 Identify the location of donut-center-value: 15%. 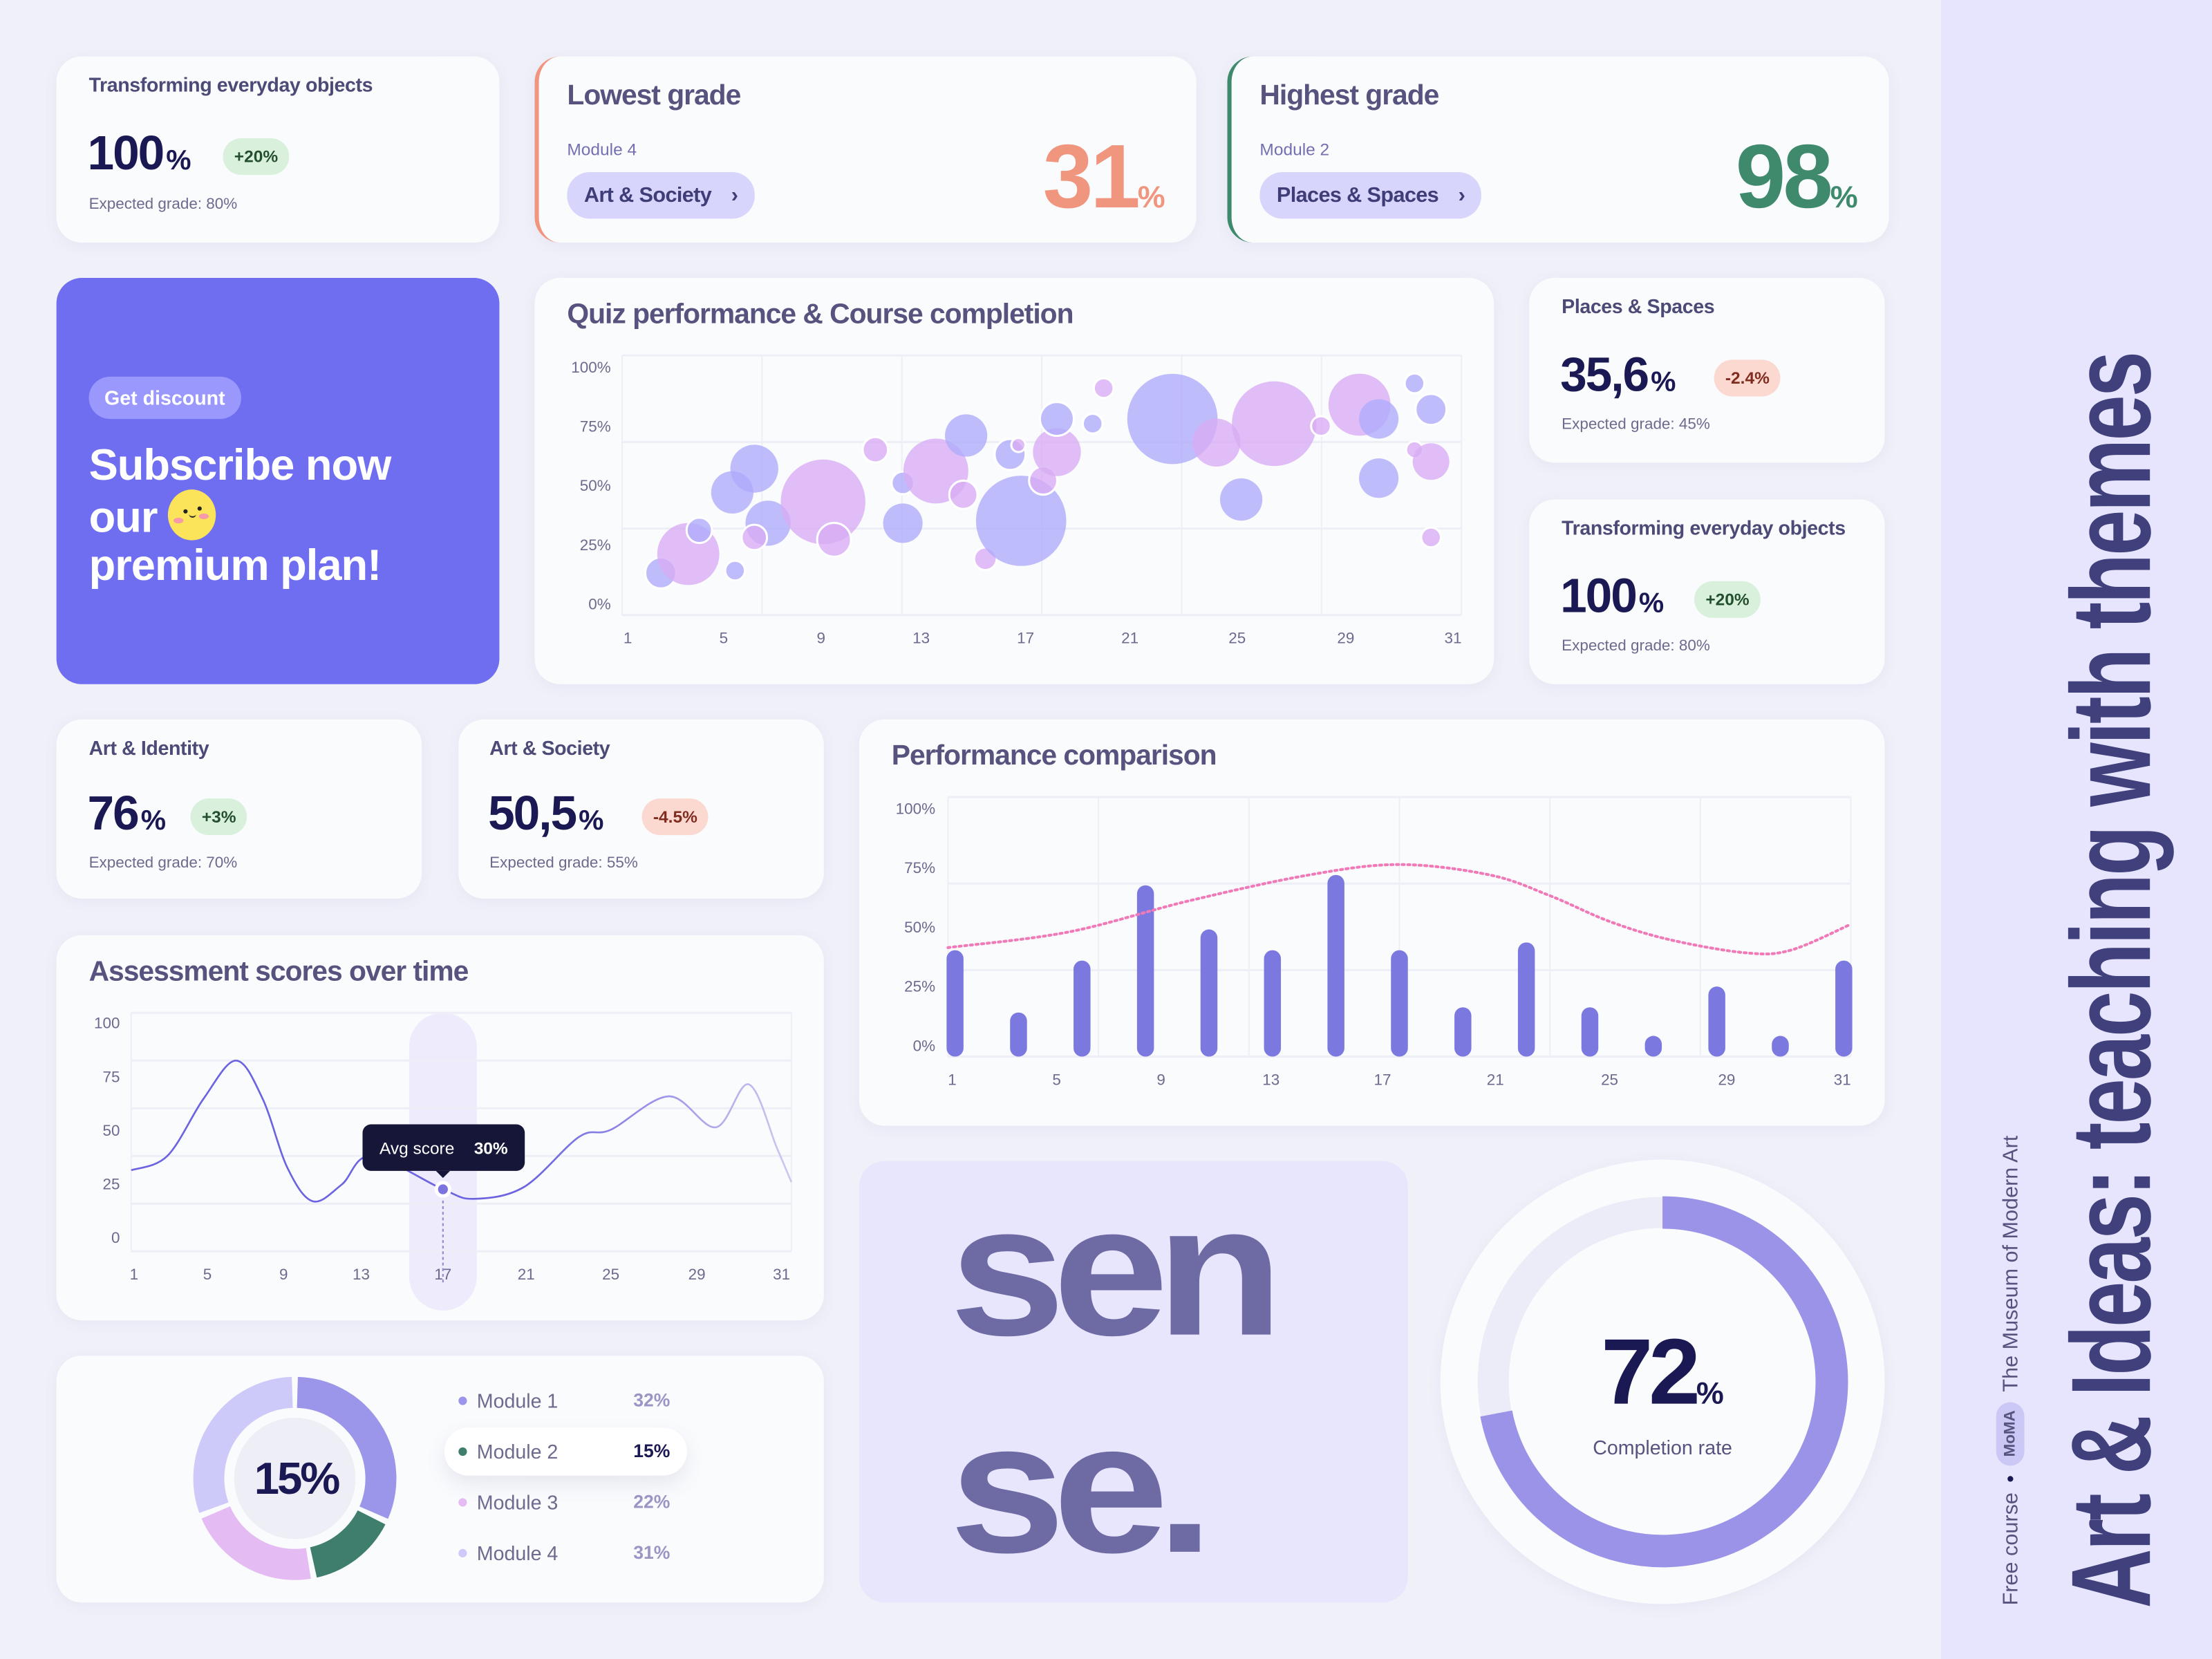
(297, 1479).